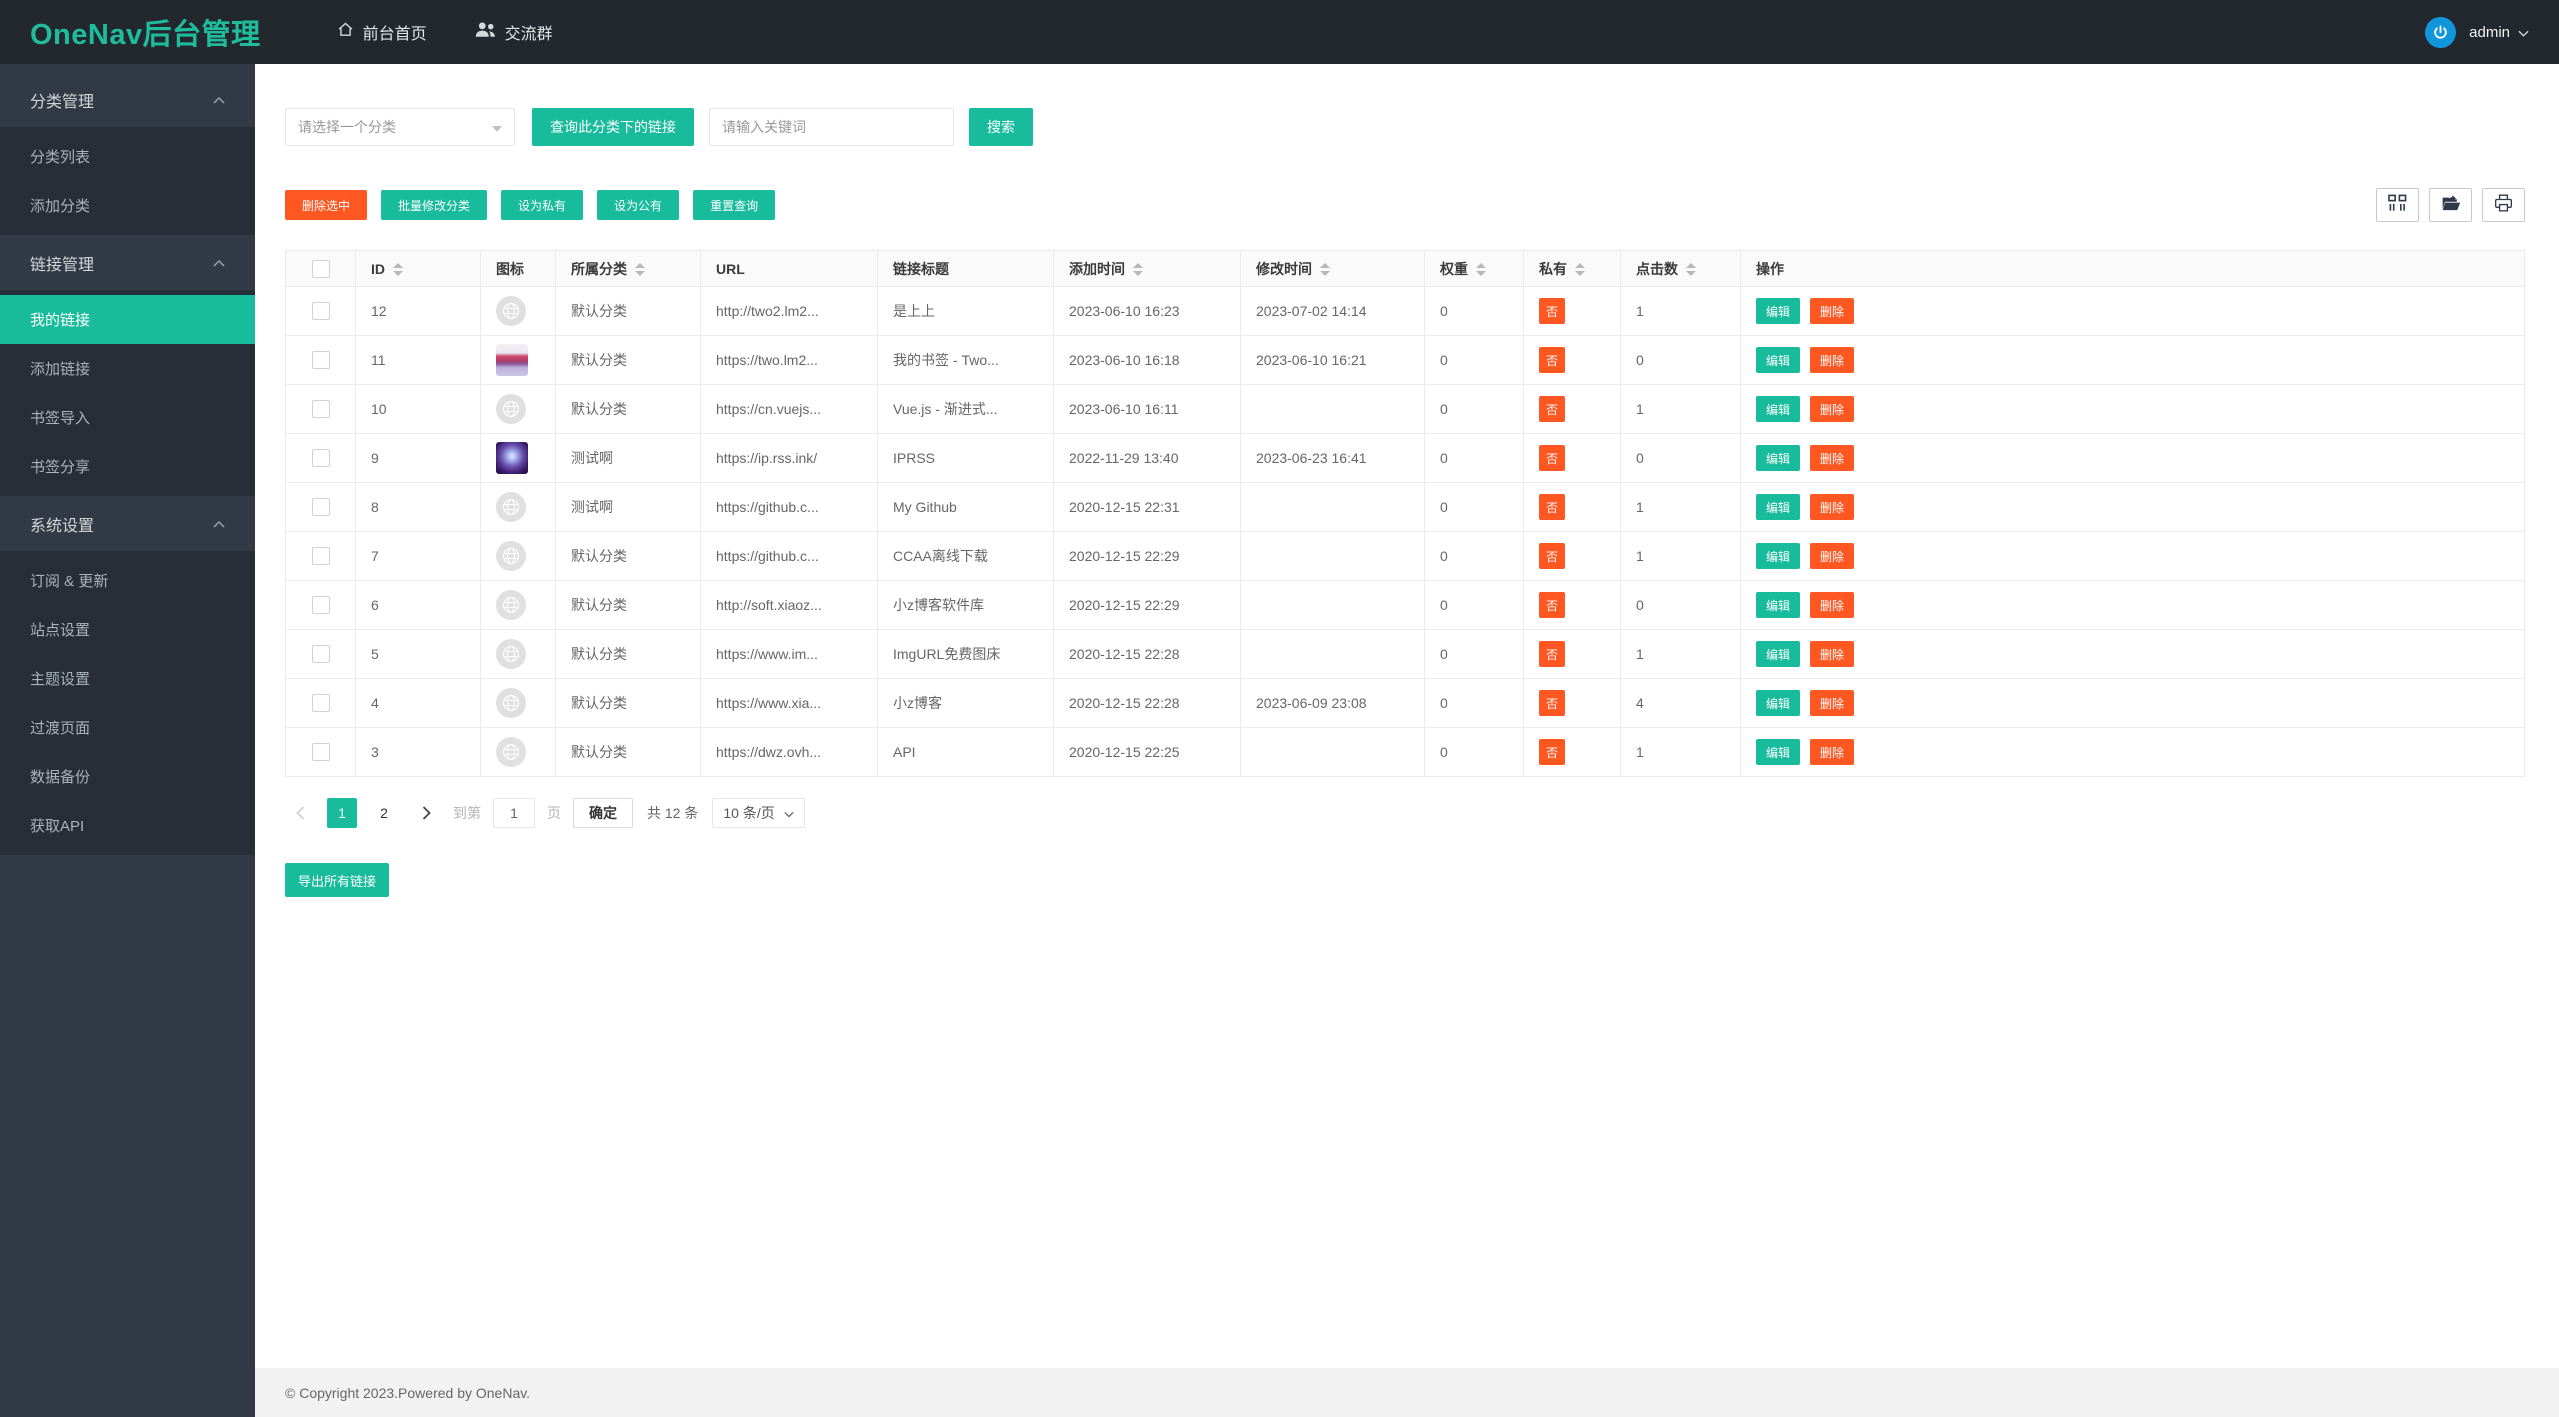 Image resolution: width=2559 pixels, height=1417 pixels. What do you see at coordinates (127, 262) in the screenshot?
I see `sidebar-section-header: 链接管理` at bounding box center [127, 262].